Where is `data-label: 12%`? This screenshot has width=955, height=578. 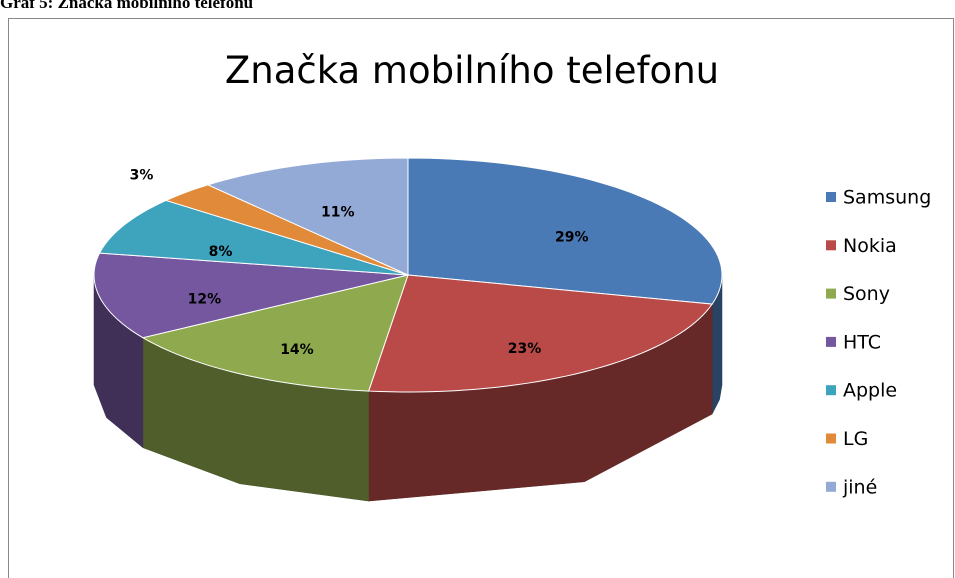
data-label: 12% is located at coordinates (205, 299).